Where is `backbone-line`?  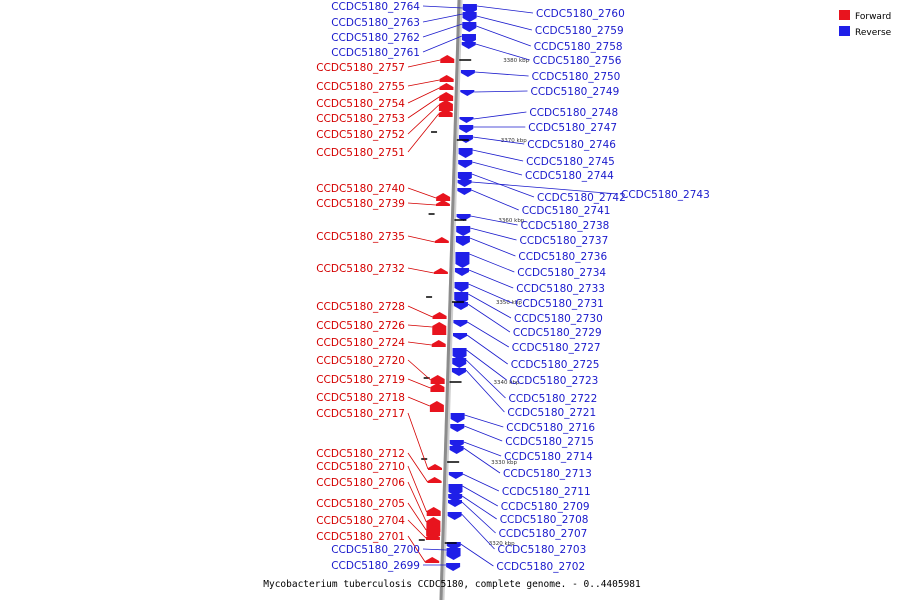 backbone-line is located at coordinates (450, 300).